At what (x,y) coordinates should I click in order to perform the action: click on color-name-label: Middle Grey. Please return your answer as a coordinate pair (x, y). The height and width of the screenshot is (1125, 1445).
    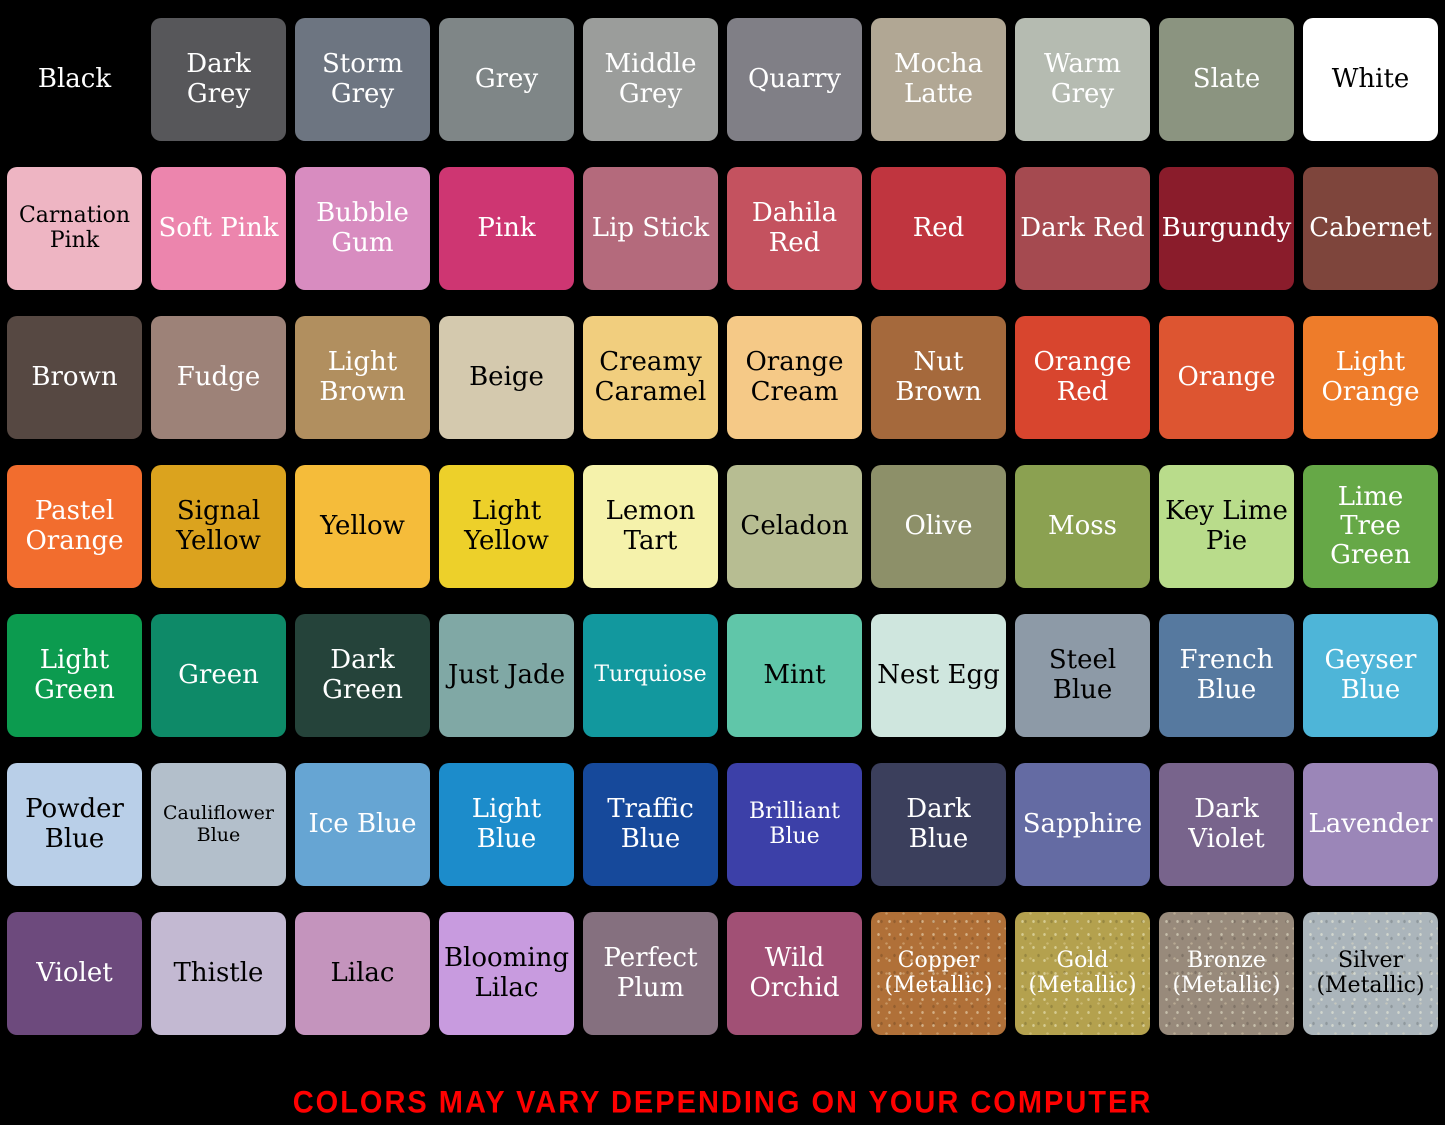
    Looking at the image, I should click on (650, 79).